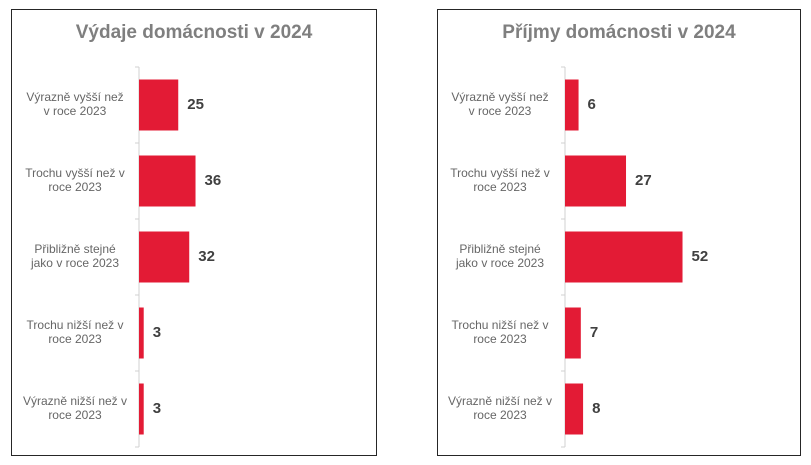 This screenshot has height=465, width=811. I want to click on data-label: 27, so click(643, 180).